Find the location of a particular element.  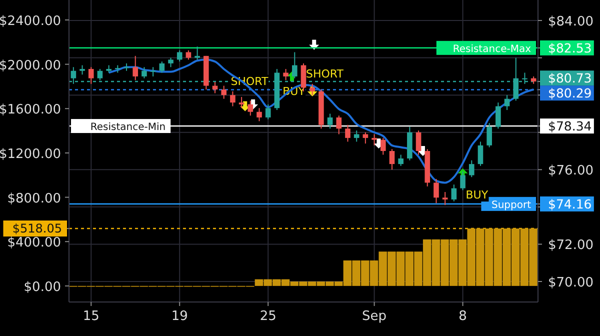

y2-tick-label: $1600.00 is located at coordinates (30, 110).